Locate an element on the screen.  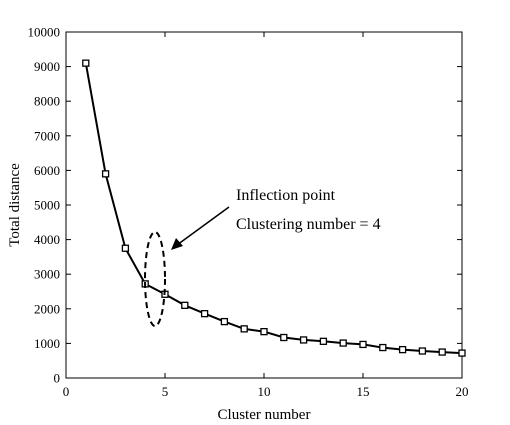
x-tick-label: 0 is located at coordinates (66, 391).